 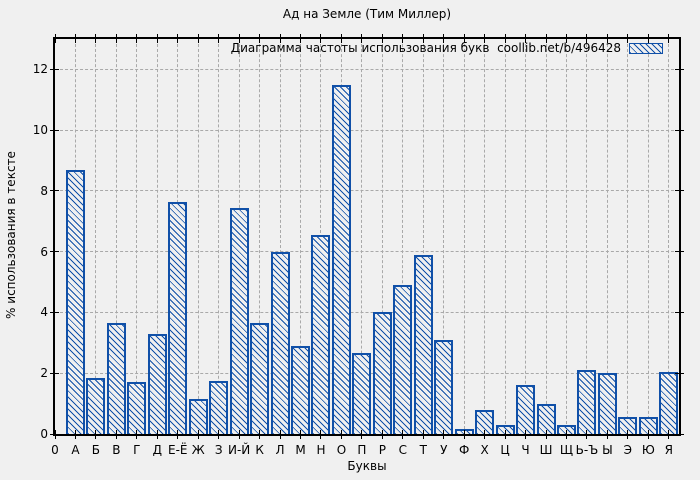 I want to click on x-tick-label: М, so click(x=300, y=450).